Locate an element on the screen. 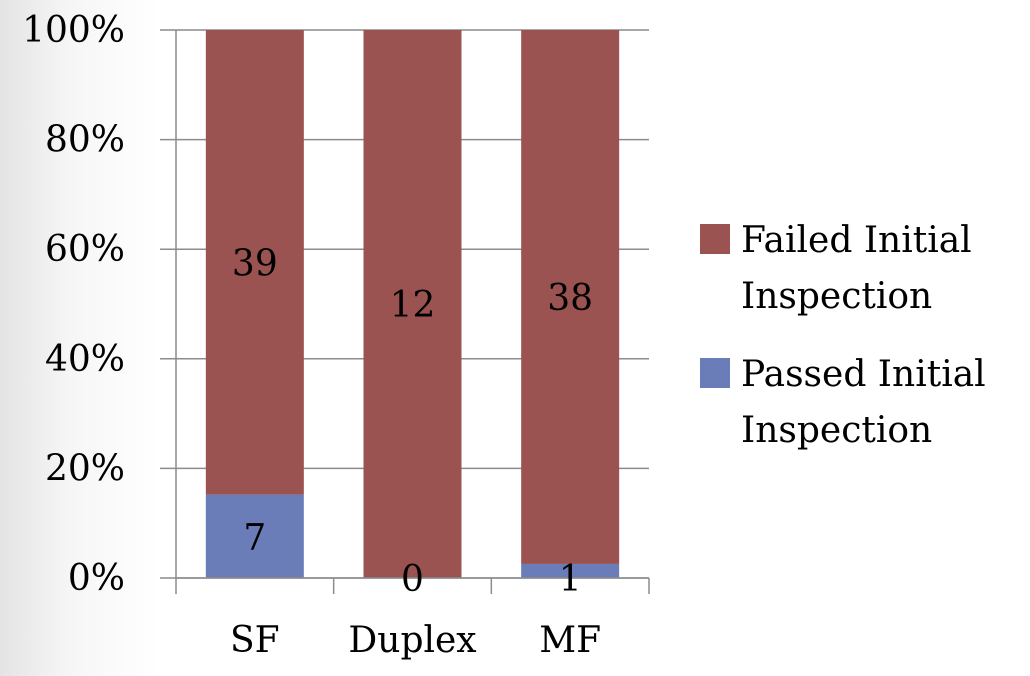 The width and height of the screenshot is (1030, 676). x-category-label: SF is located at coordinates (255, 640).